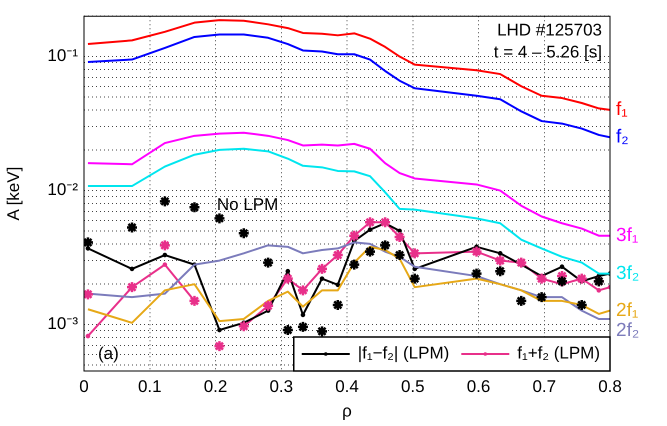 This screenshot has height=426, width=667. What do you see at coordinates (549, 30) in the screenshot?
I see `chart-title: LHD #125703` at bounding box center [549, 30].